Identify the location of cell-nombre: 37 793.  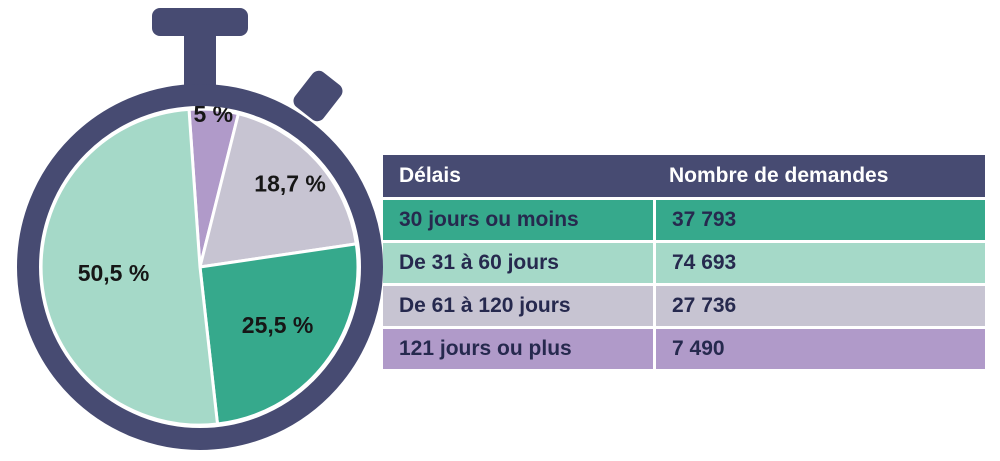
(820, 220).